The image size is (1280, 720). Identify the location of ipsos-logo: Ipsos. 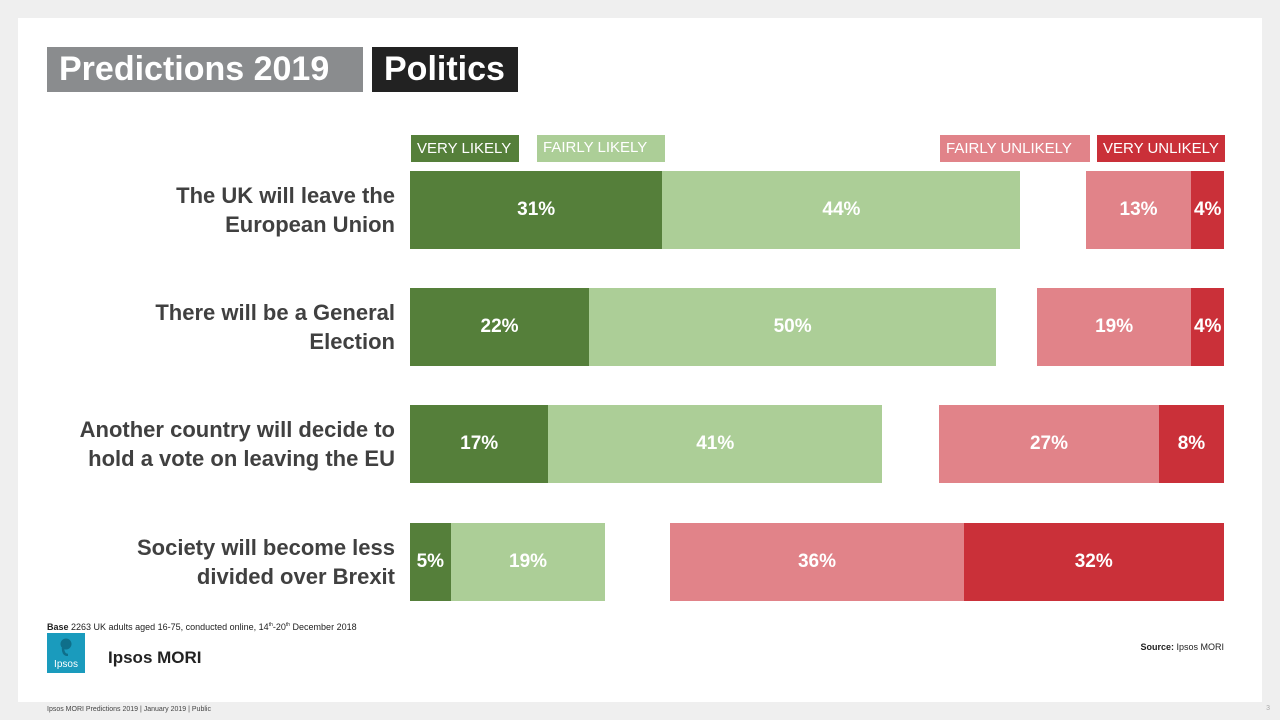
(66, 653).